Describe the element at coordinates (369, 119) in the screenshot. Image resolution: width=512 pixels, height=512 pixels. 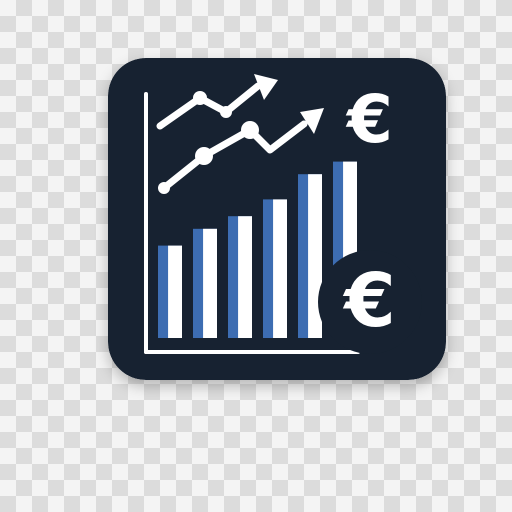
I see `euro-symbol-icon: €` at that location.